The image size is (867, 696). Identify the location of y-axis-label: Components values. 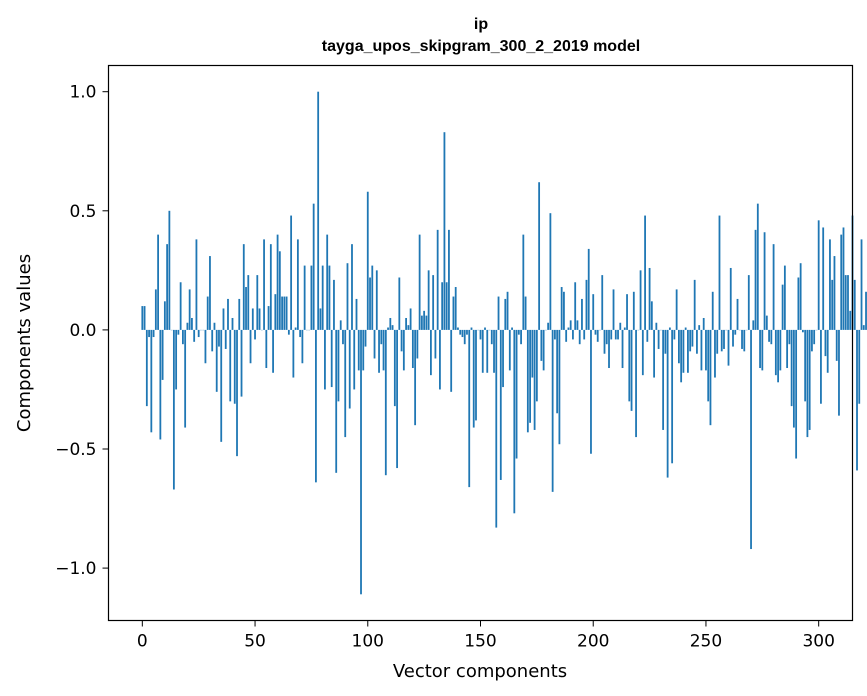
(24, 343).